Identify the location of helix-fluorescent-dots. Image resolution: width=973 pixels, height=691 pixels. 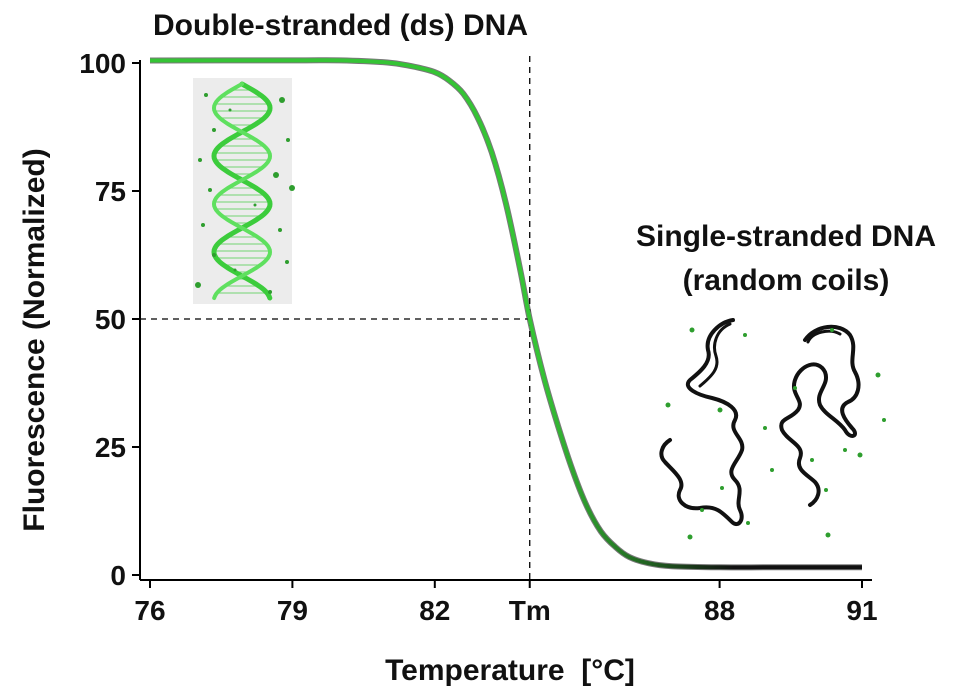
(245, 193).